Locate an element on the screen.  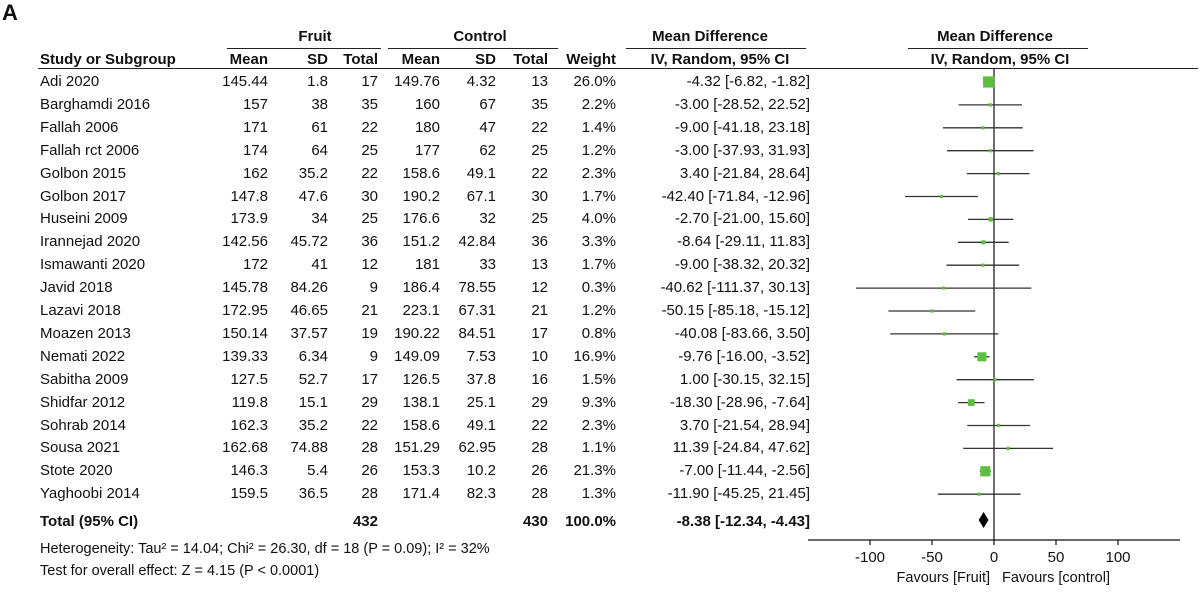
study-name: Stote 2020 is located at coordinates (76, 471).